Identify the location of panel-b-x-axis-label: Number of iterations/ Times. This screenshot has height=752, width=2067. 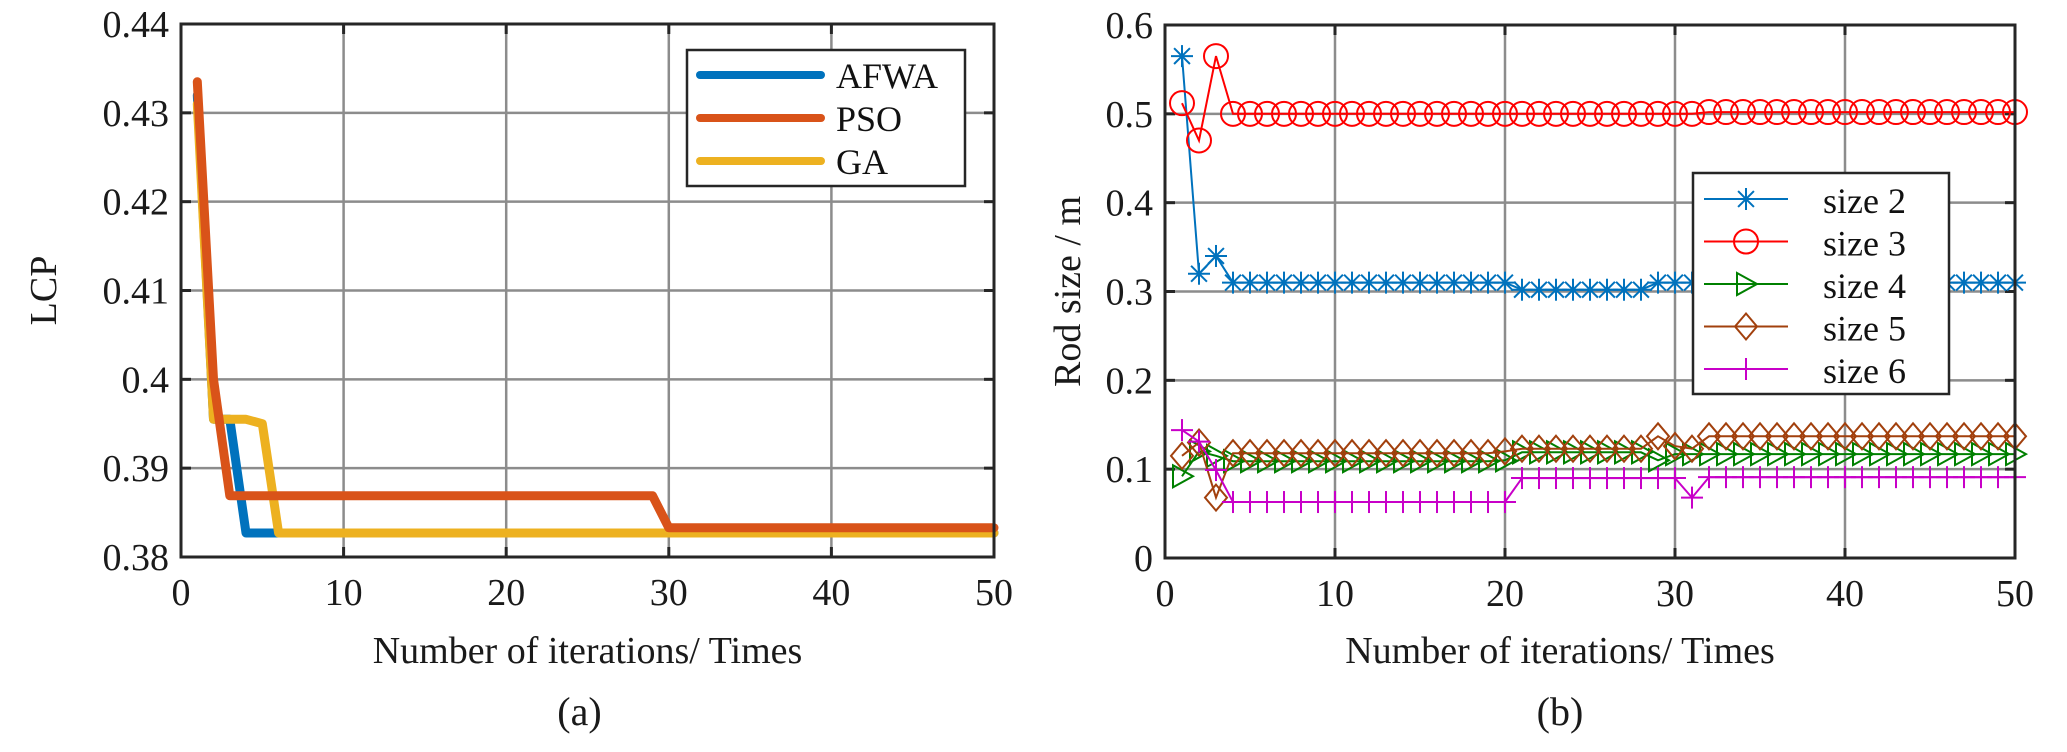
(1560, 651).